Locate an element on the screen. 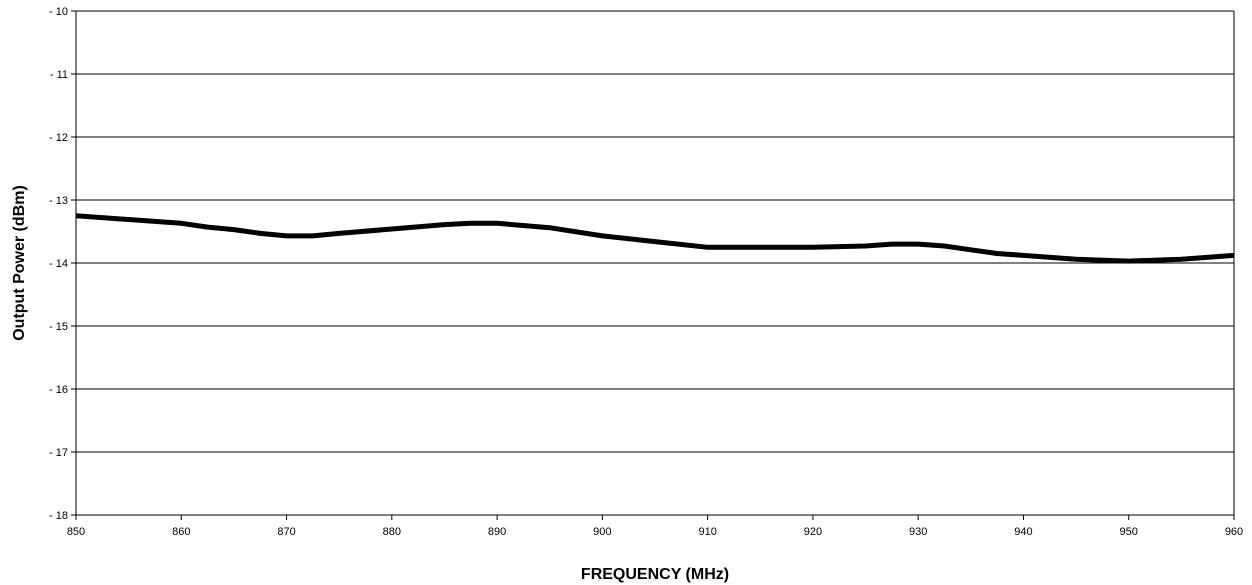 The height and width of the screenshot is (585, 1252). x-tick-label: 860 is located at coordinates (181, 532).